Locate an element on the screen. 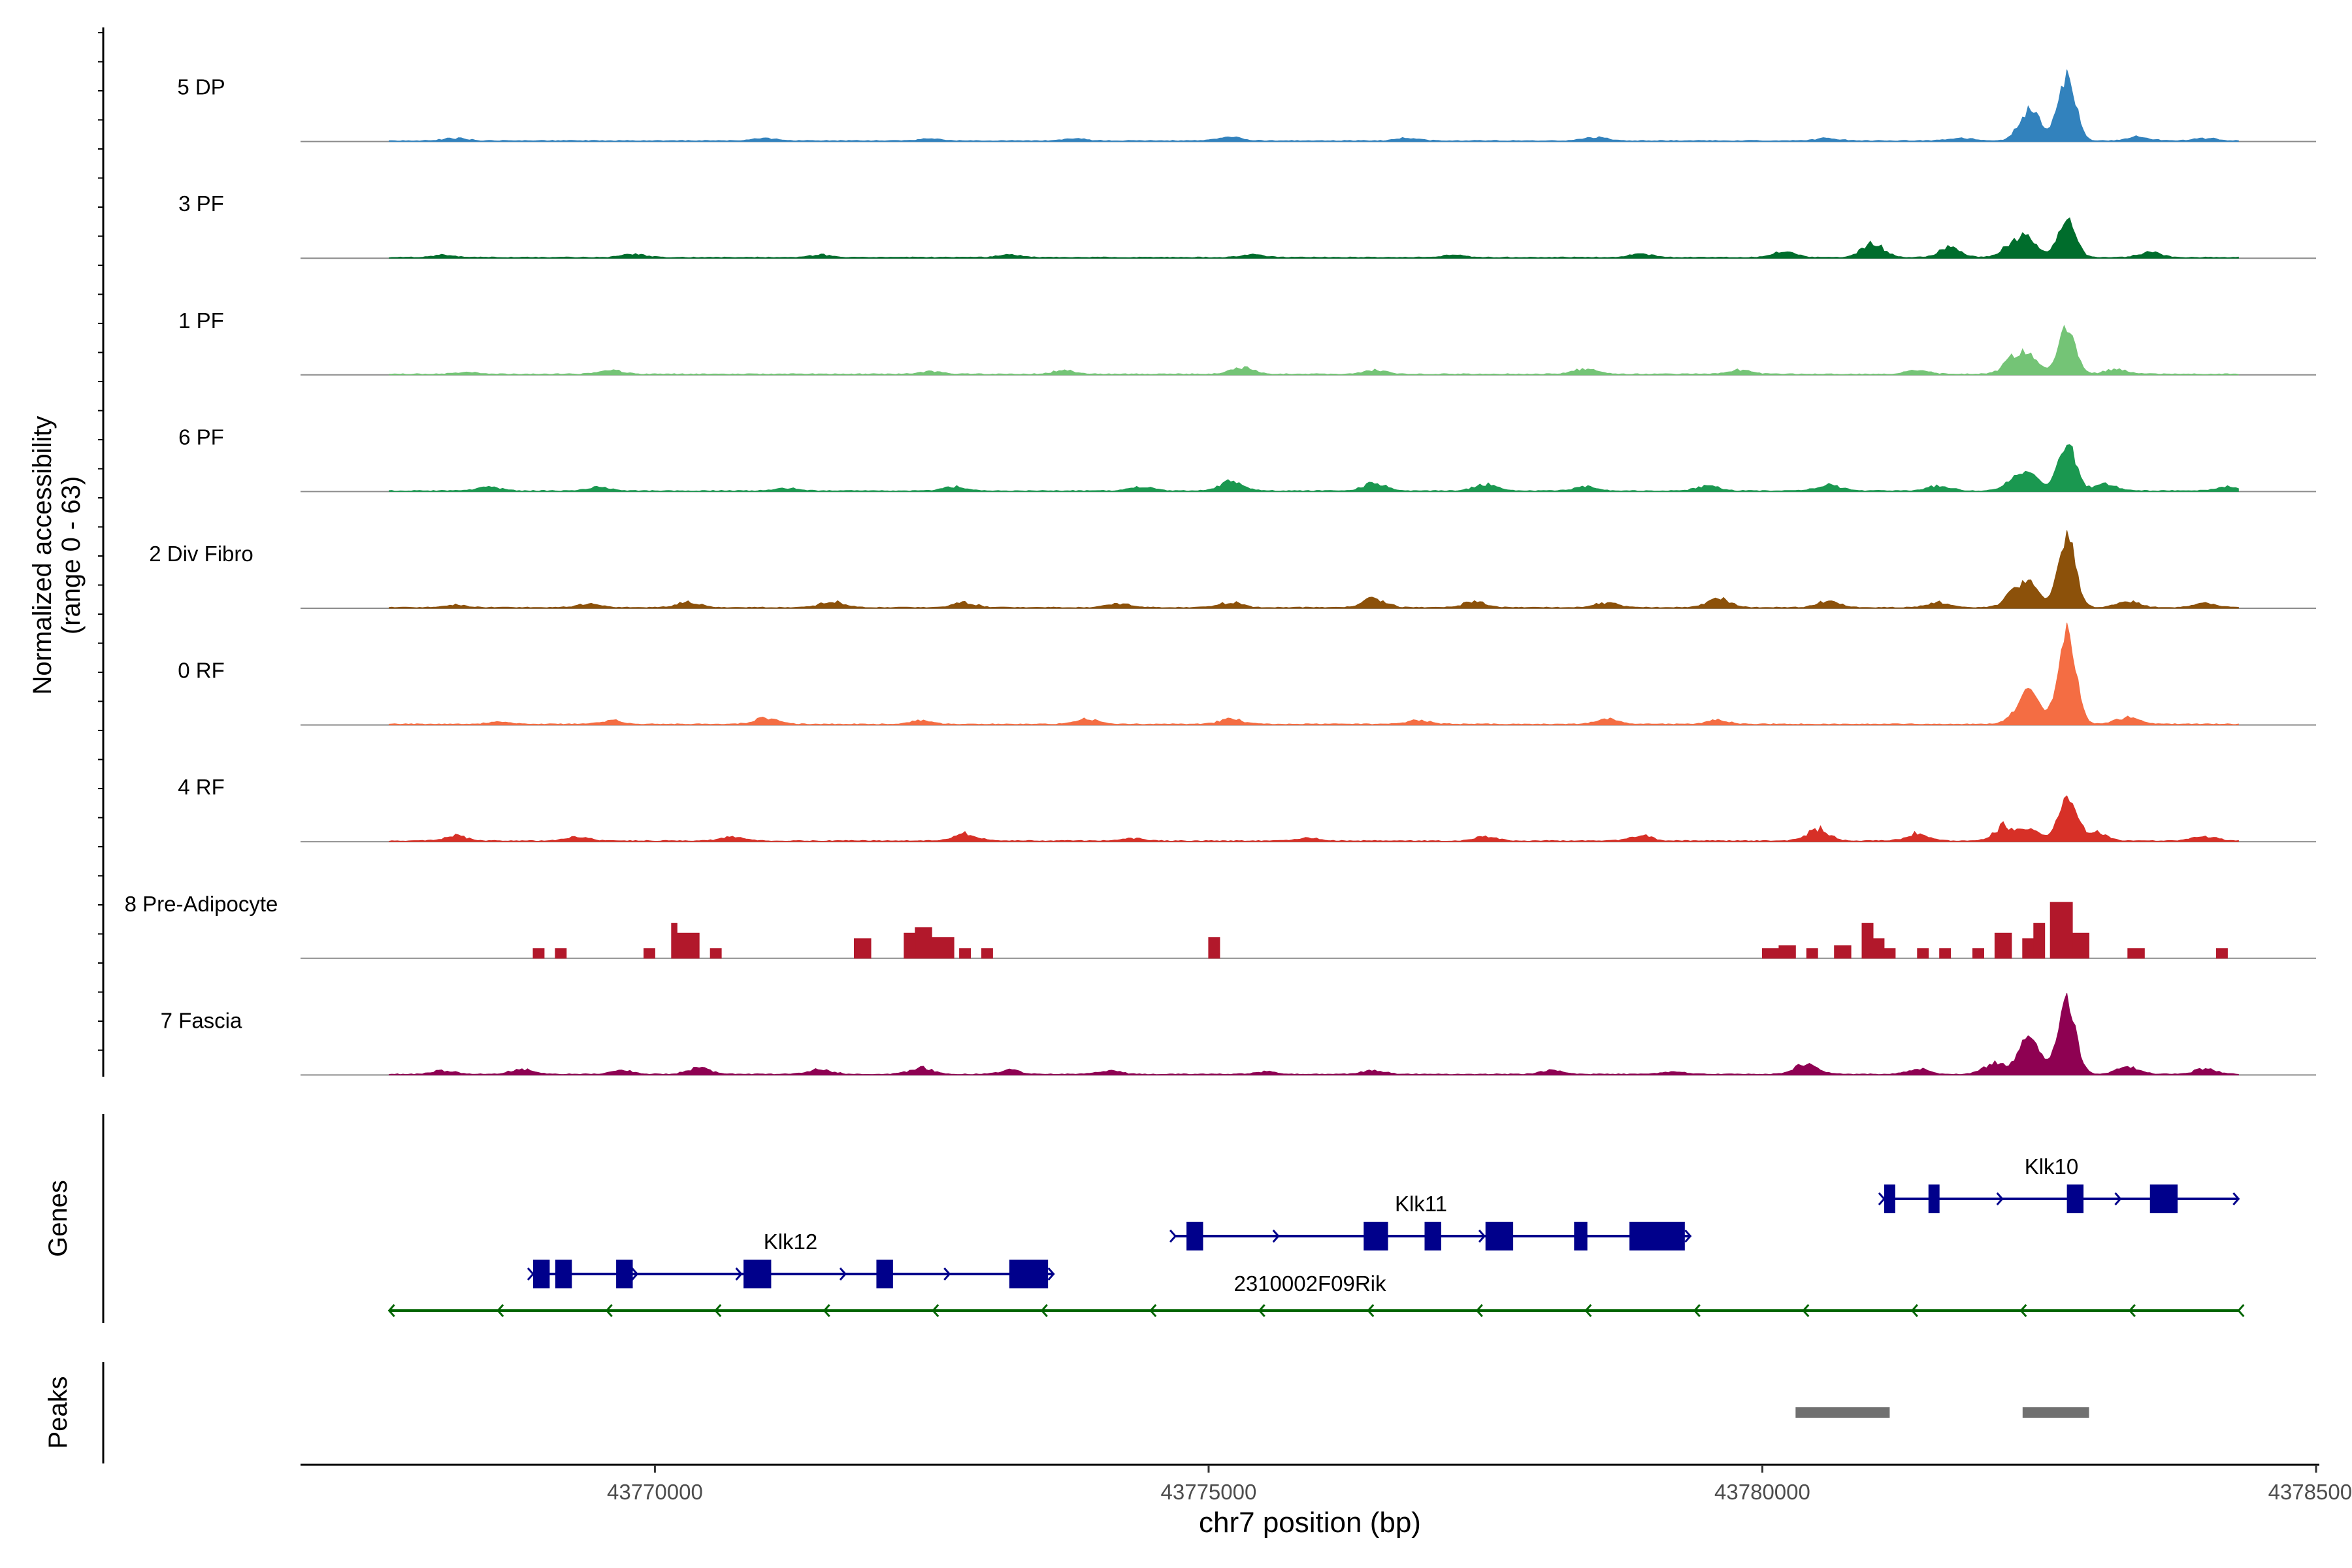  x-tick-label: 43770000 is located at coordinates (655, 1492).